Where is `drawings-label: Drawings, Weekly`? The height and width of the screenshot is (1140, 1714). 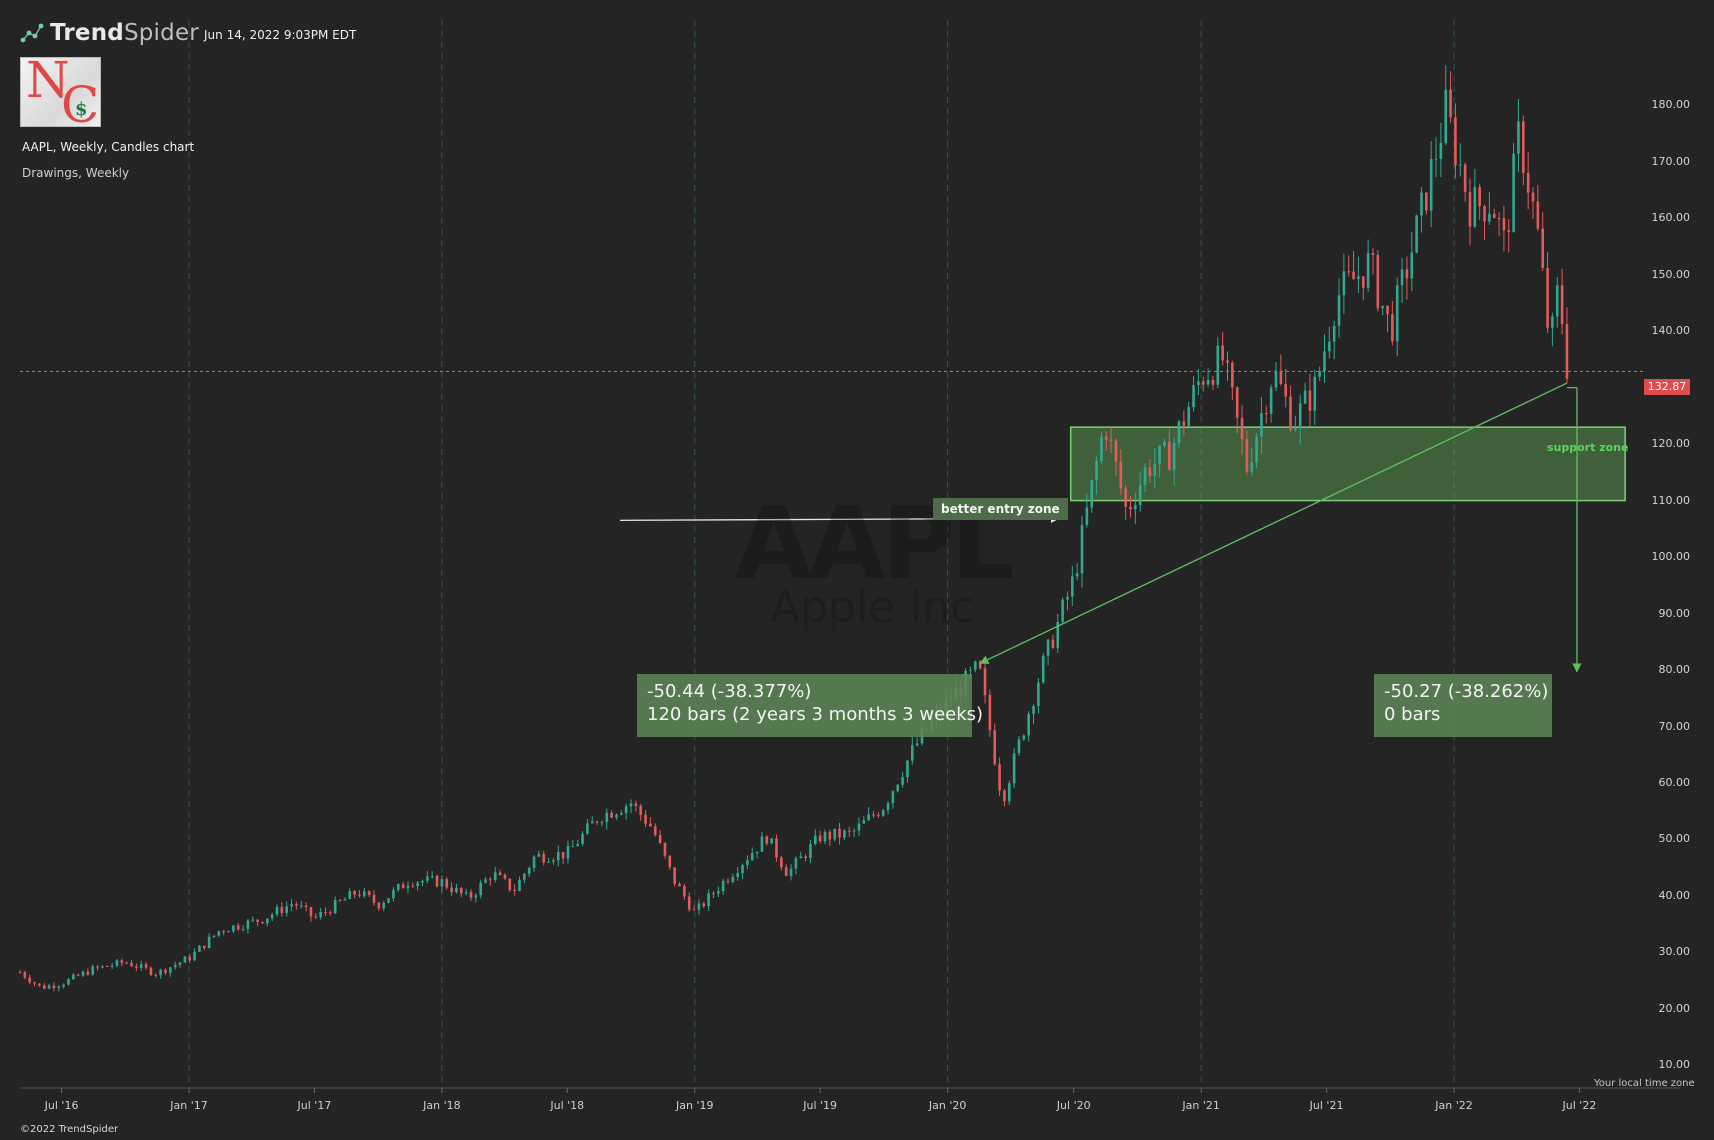 drawings-label: Drawings, Weekly is located at coordinates (76, 173).